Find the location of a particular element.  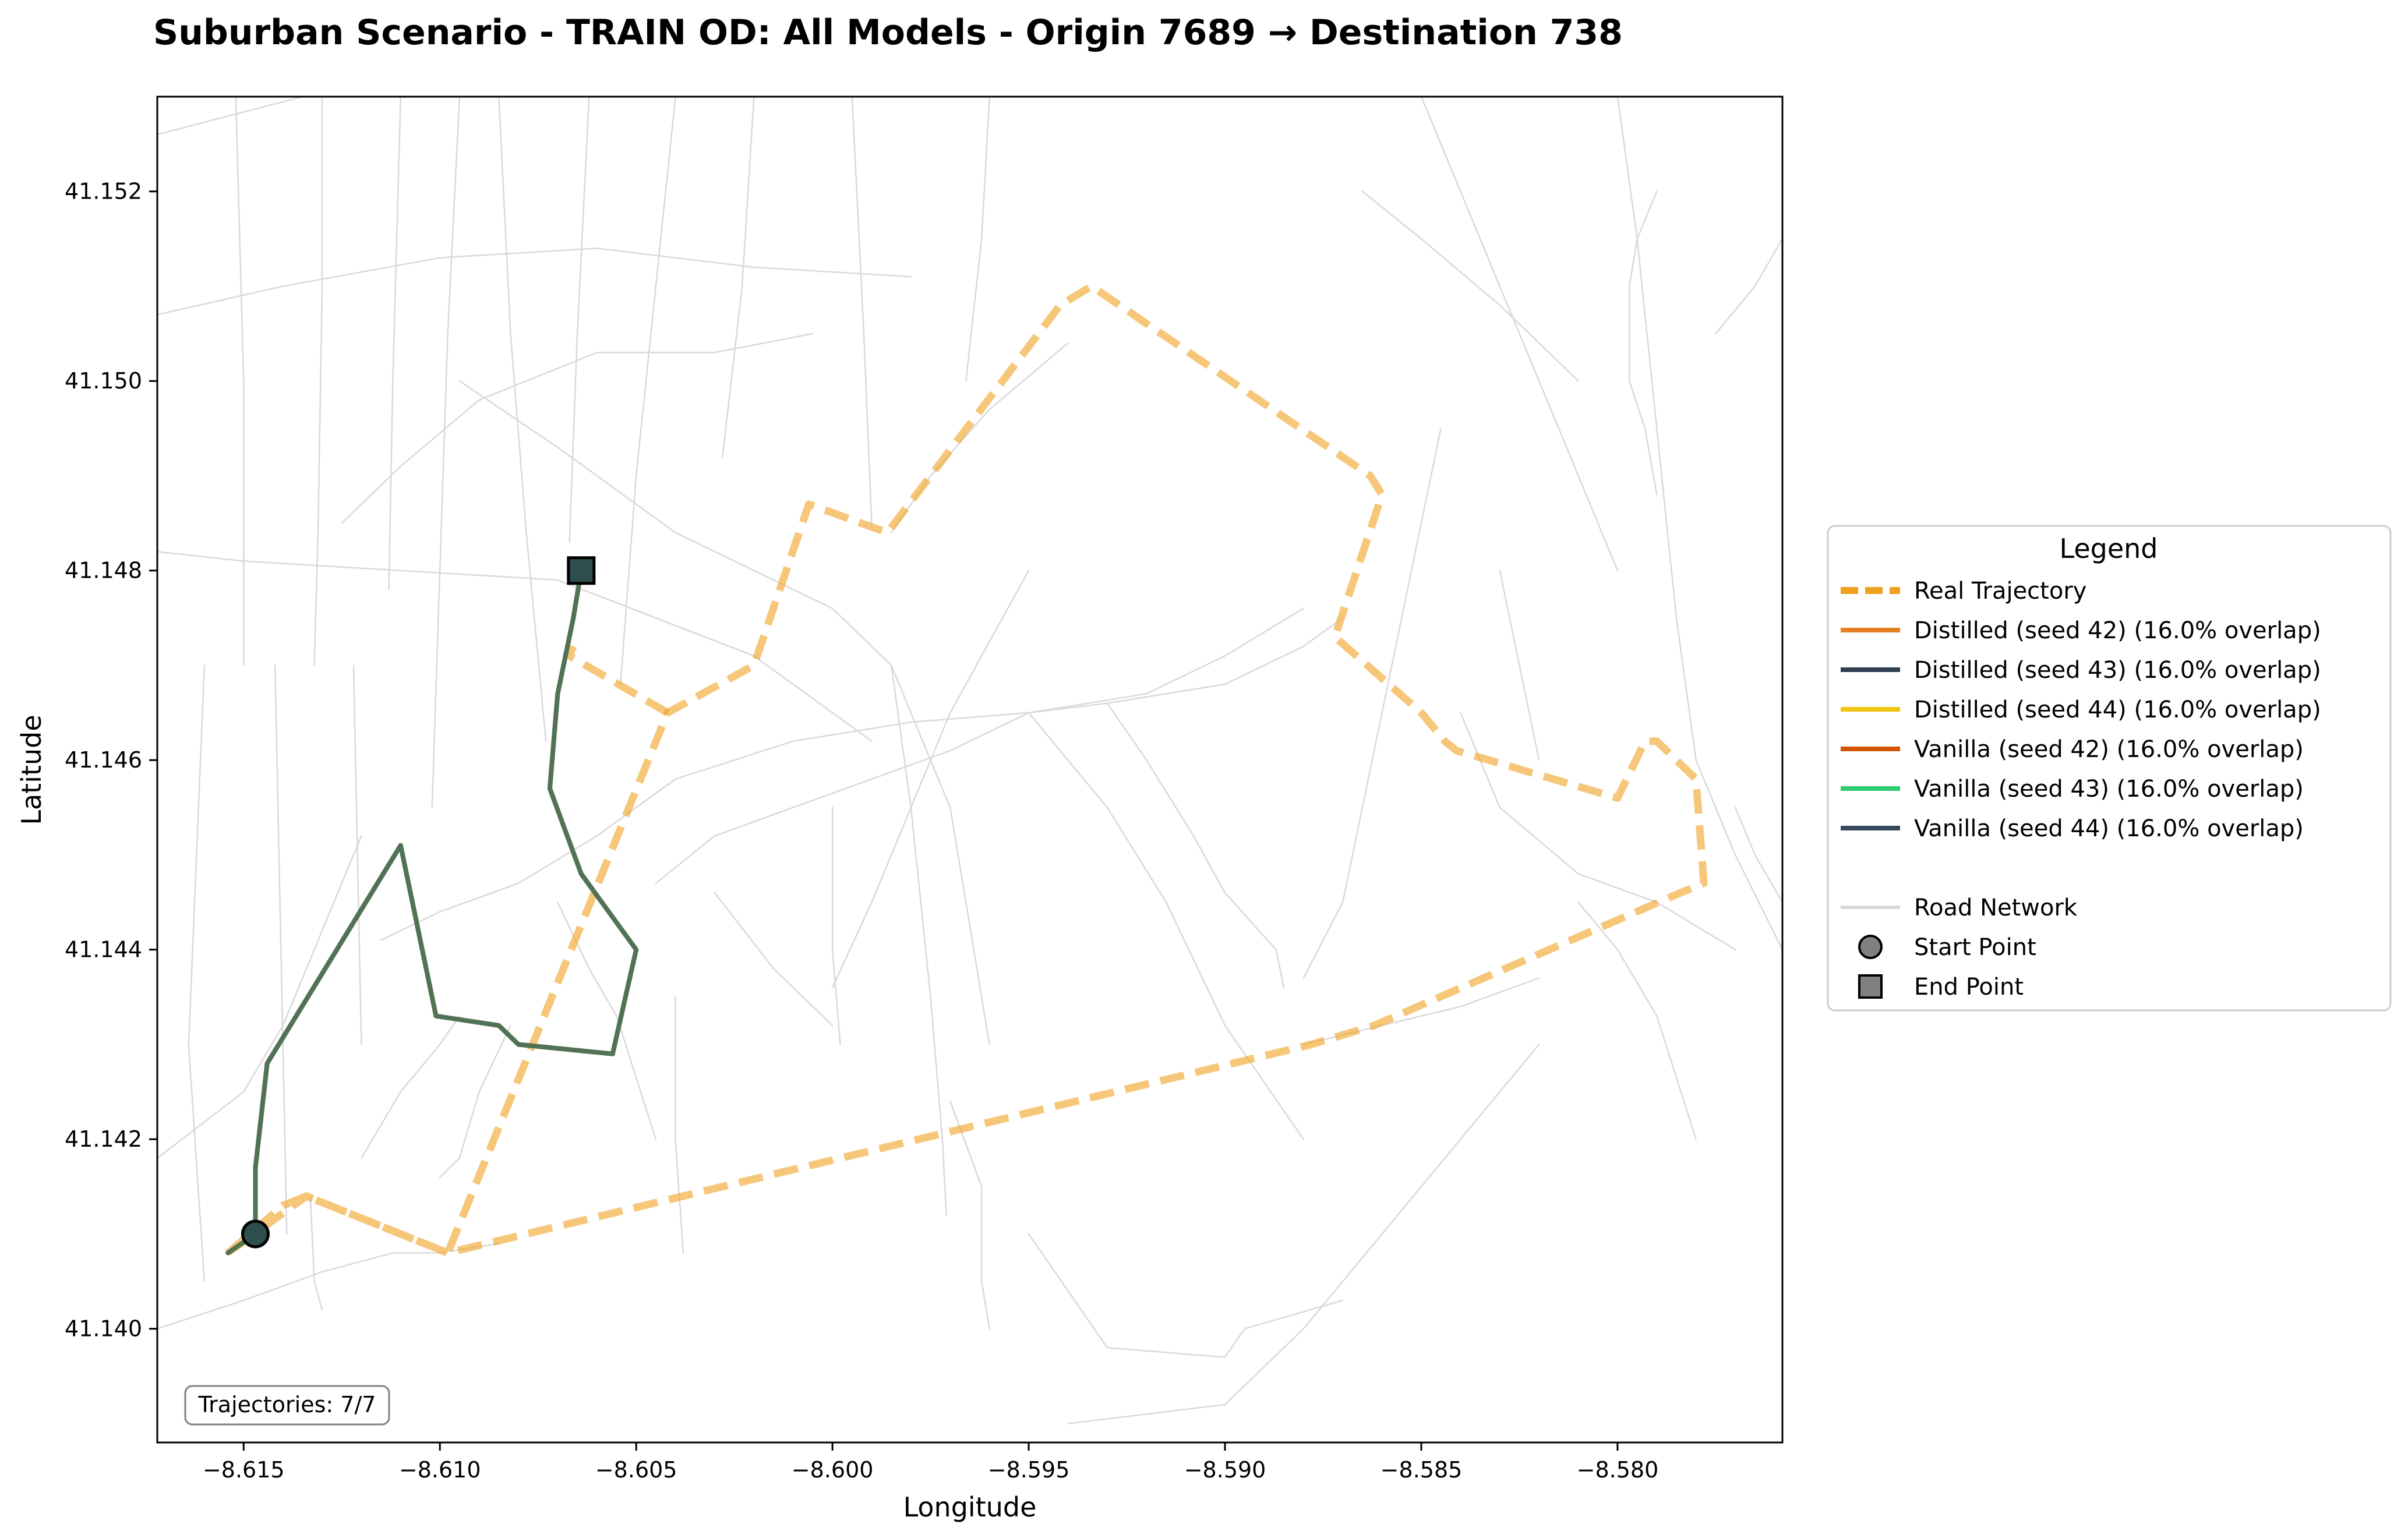

legend-swatch-start is located at coordinates (1870, 947).